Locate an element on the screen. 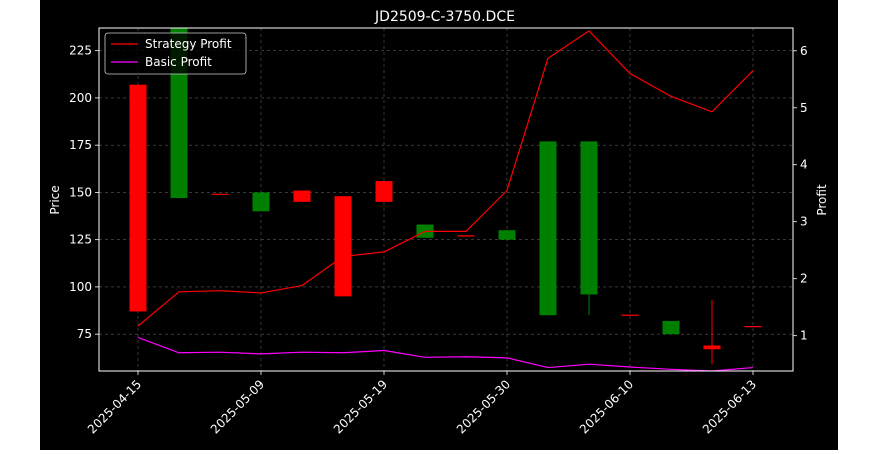  y-axis-left: 75 100 125 150 175 200 225 is located at coordinates (84, 192).